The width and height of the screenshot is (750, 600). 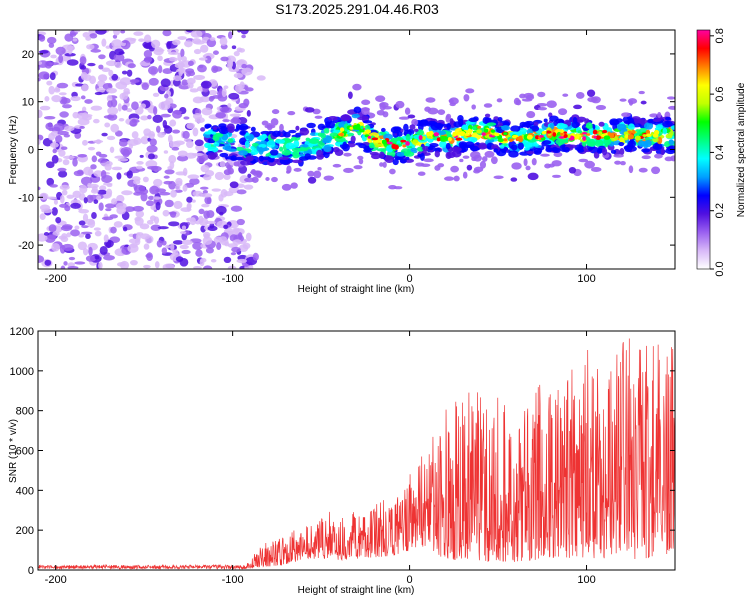 I want to click on snr-x-tick-label: 0, so click(x=410, y=580).